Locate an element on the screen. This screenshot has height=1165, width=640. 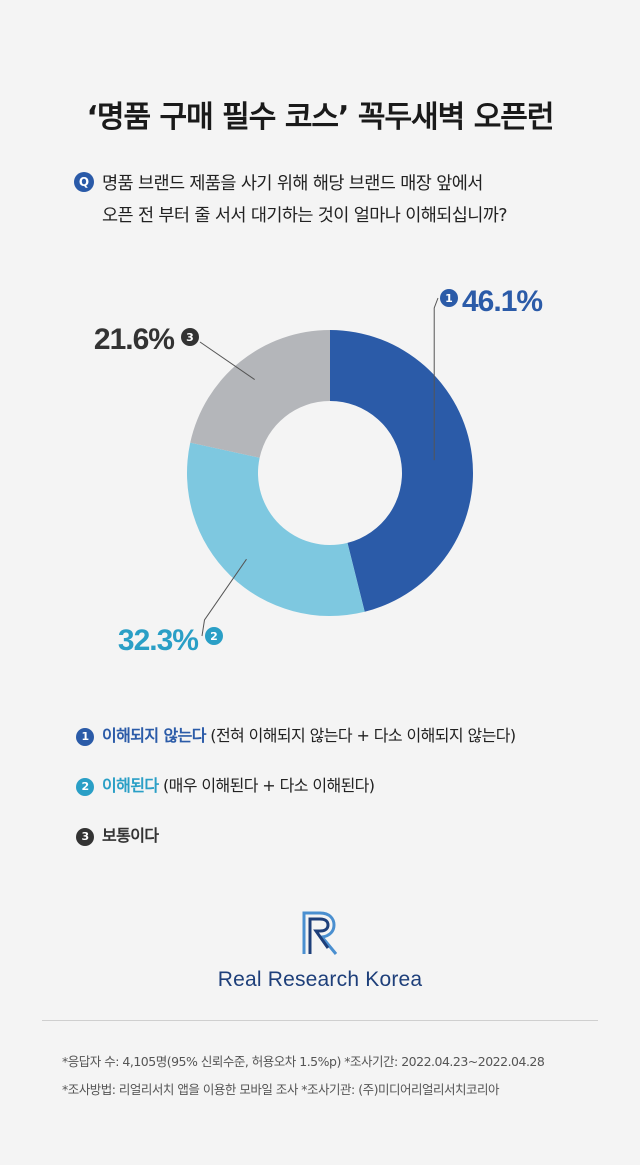
legend-item-2: 2 이해된다 (매우 이해된다 + 다소 이해된다) is located at coordinates (225, 784).